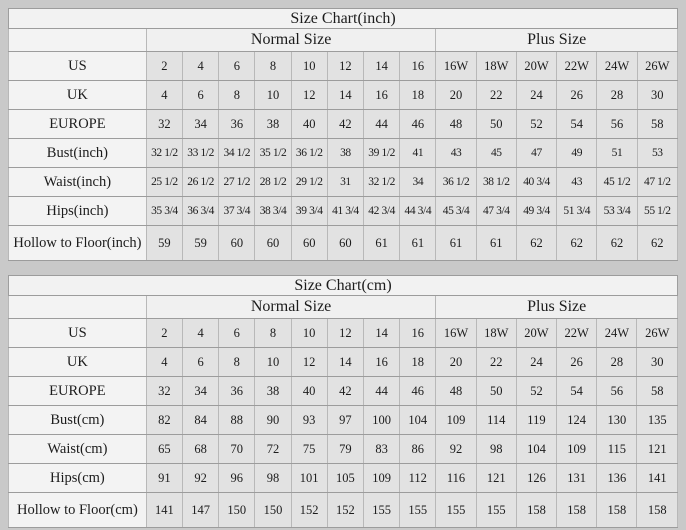  I want to click on table-row: UK 4 6 8 10 12 14 16 18 20 22 24 26 28 30, so click(343, 362).